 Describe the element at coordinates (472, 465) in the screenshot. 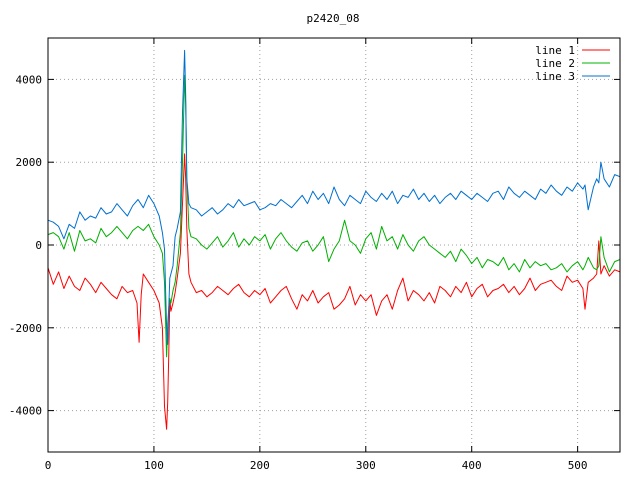

I see `x-tick-label: 400` at that location.